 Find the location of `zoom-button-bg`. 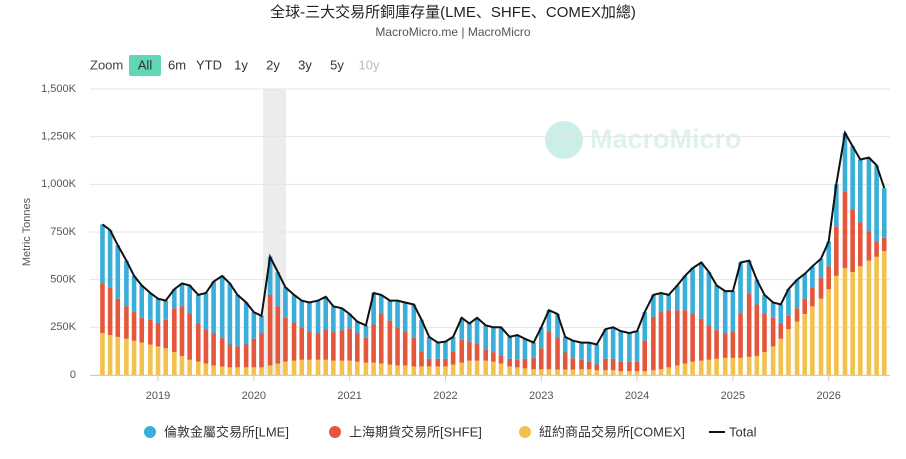

zoom-button-bg is located at coordinates (145, 65).